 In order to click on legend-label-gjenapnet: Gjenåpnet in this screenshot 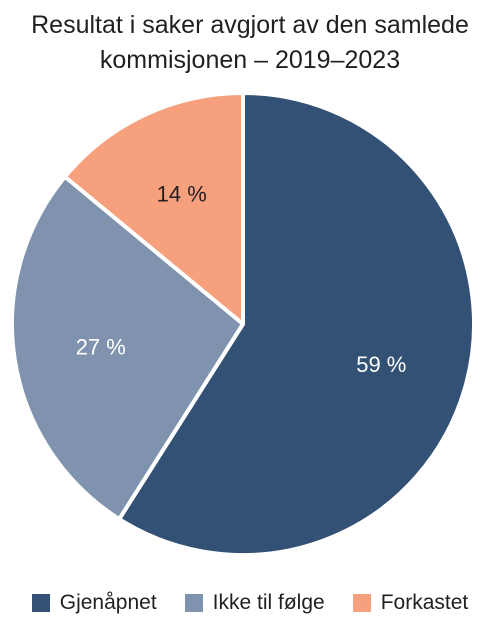, I will do `click(108, 602)`.